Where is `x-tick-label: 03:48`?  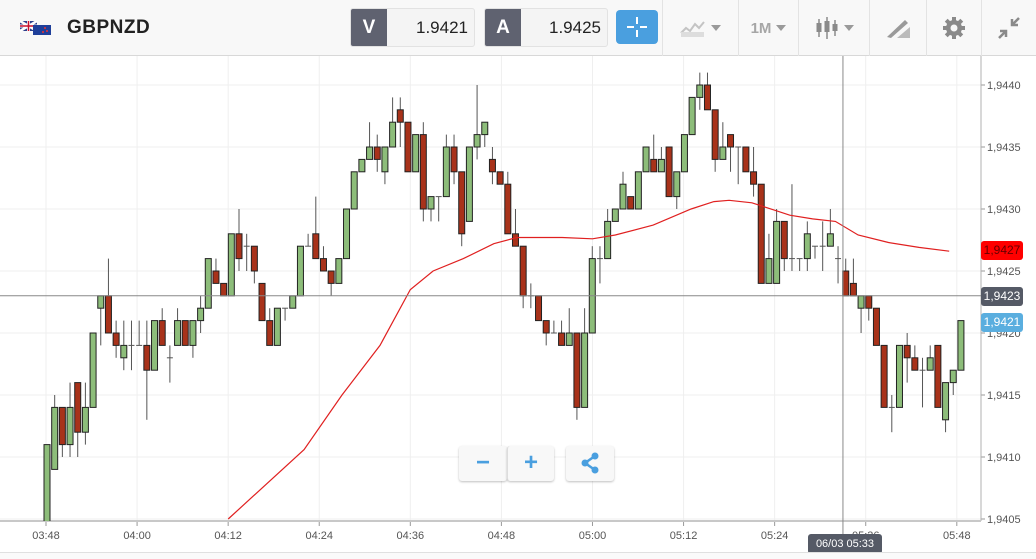 x-tick-label: 03:48 is located at coordinates (46, 536).